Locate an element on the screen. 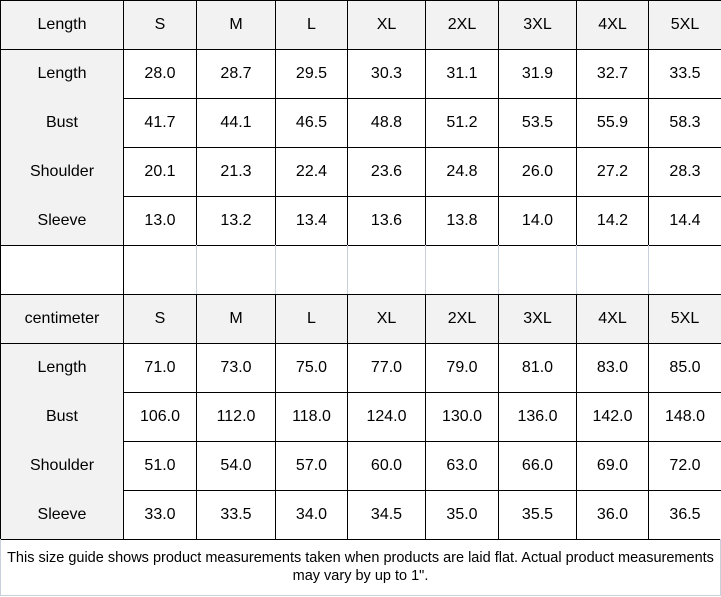  measurement-value: 46.5 is located at coordinates (311, 123).